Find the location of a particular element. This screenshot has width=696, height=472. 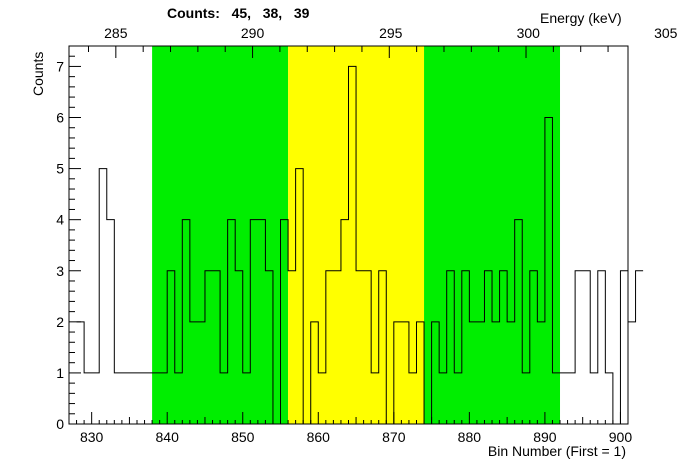

x-tick-label: 860 is located at coordinates (319, 437).